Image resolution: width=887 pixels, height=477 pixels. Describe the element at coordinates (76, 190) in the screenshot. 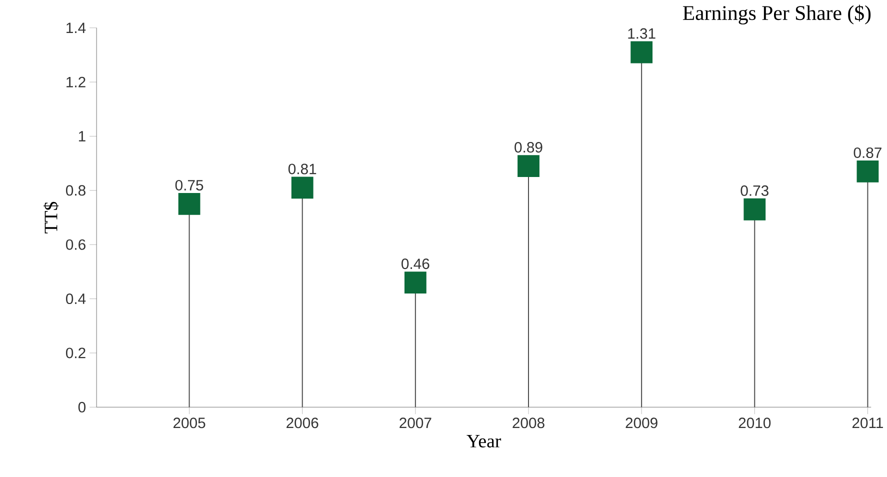

I see `y-tick-label: 0.8` at that location.